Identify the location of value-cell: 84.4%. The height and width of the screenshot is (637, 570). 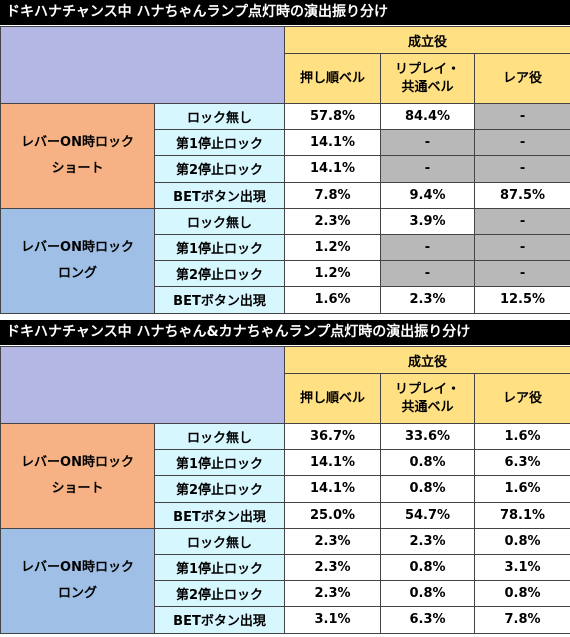
(427, 116).